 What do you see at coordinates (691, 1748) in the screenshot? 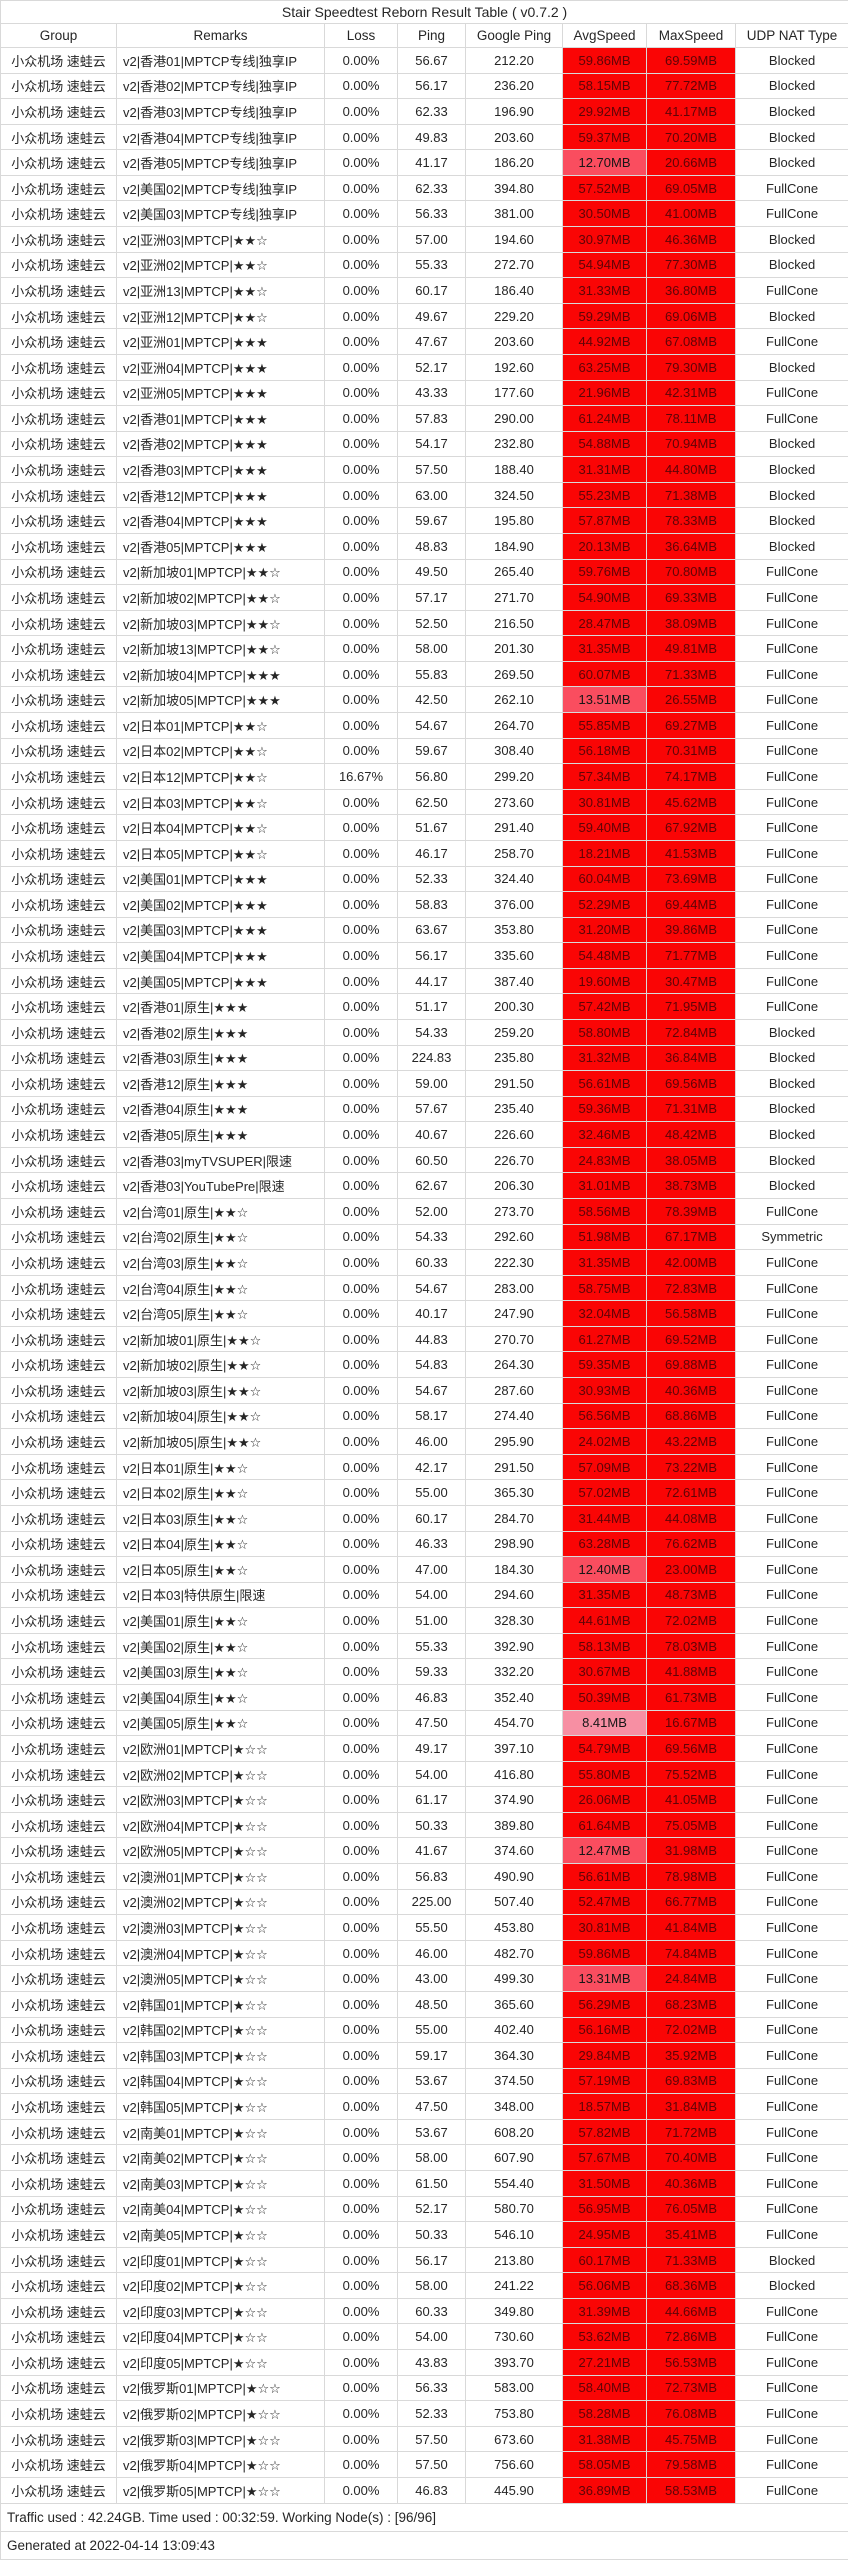
I see `max-speed-cell: 69.56MB` at bounding box center [691, 1748].